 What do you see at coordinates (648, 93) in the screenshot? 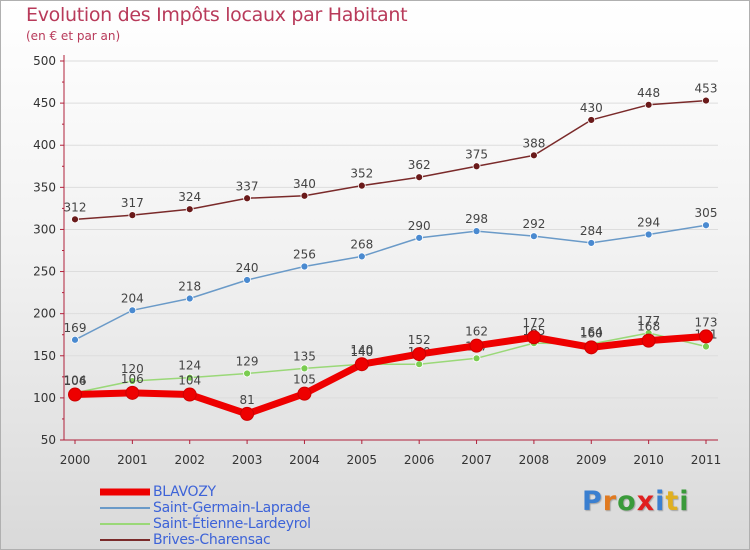
I see `data-label-brives-charensac: 448` at bounding box center [648, 93].